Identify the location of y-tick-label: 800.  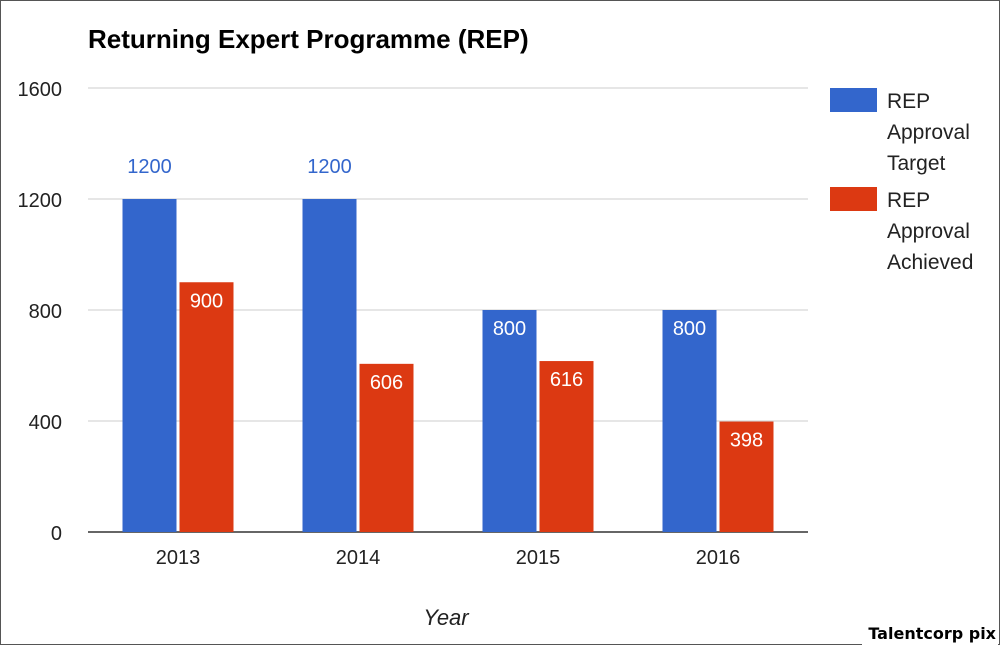
(45, 312).